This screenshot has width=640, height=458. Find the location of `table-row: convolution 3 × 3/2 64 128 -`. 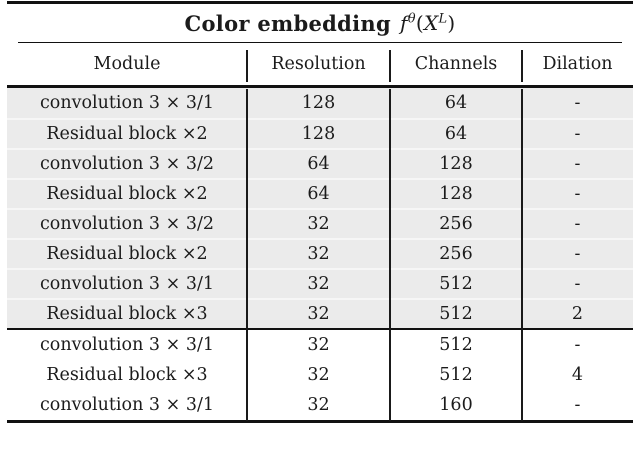

table-row: convolution 3 × 3/2 64 128 - is located at coordinates (320, 162).